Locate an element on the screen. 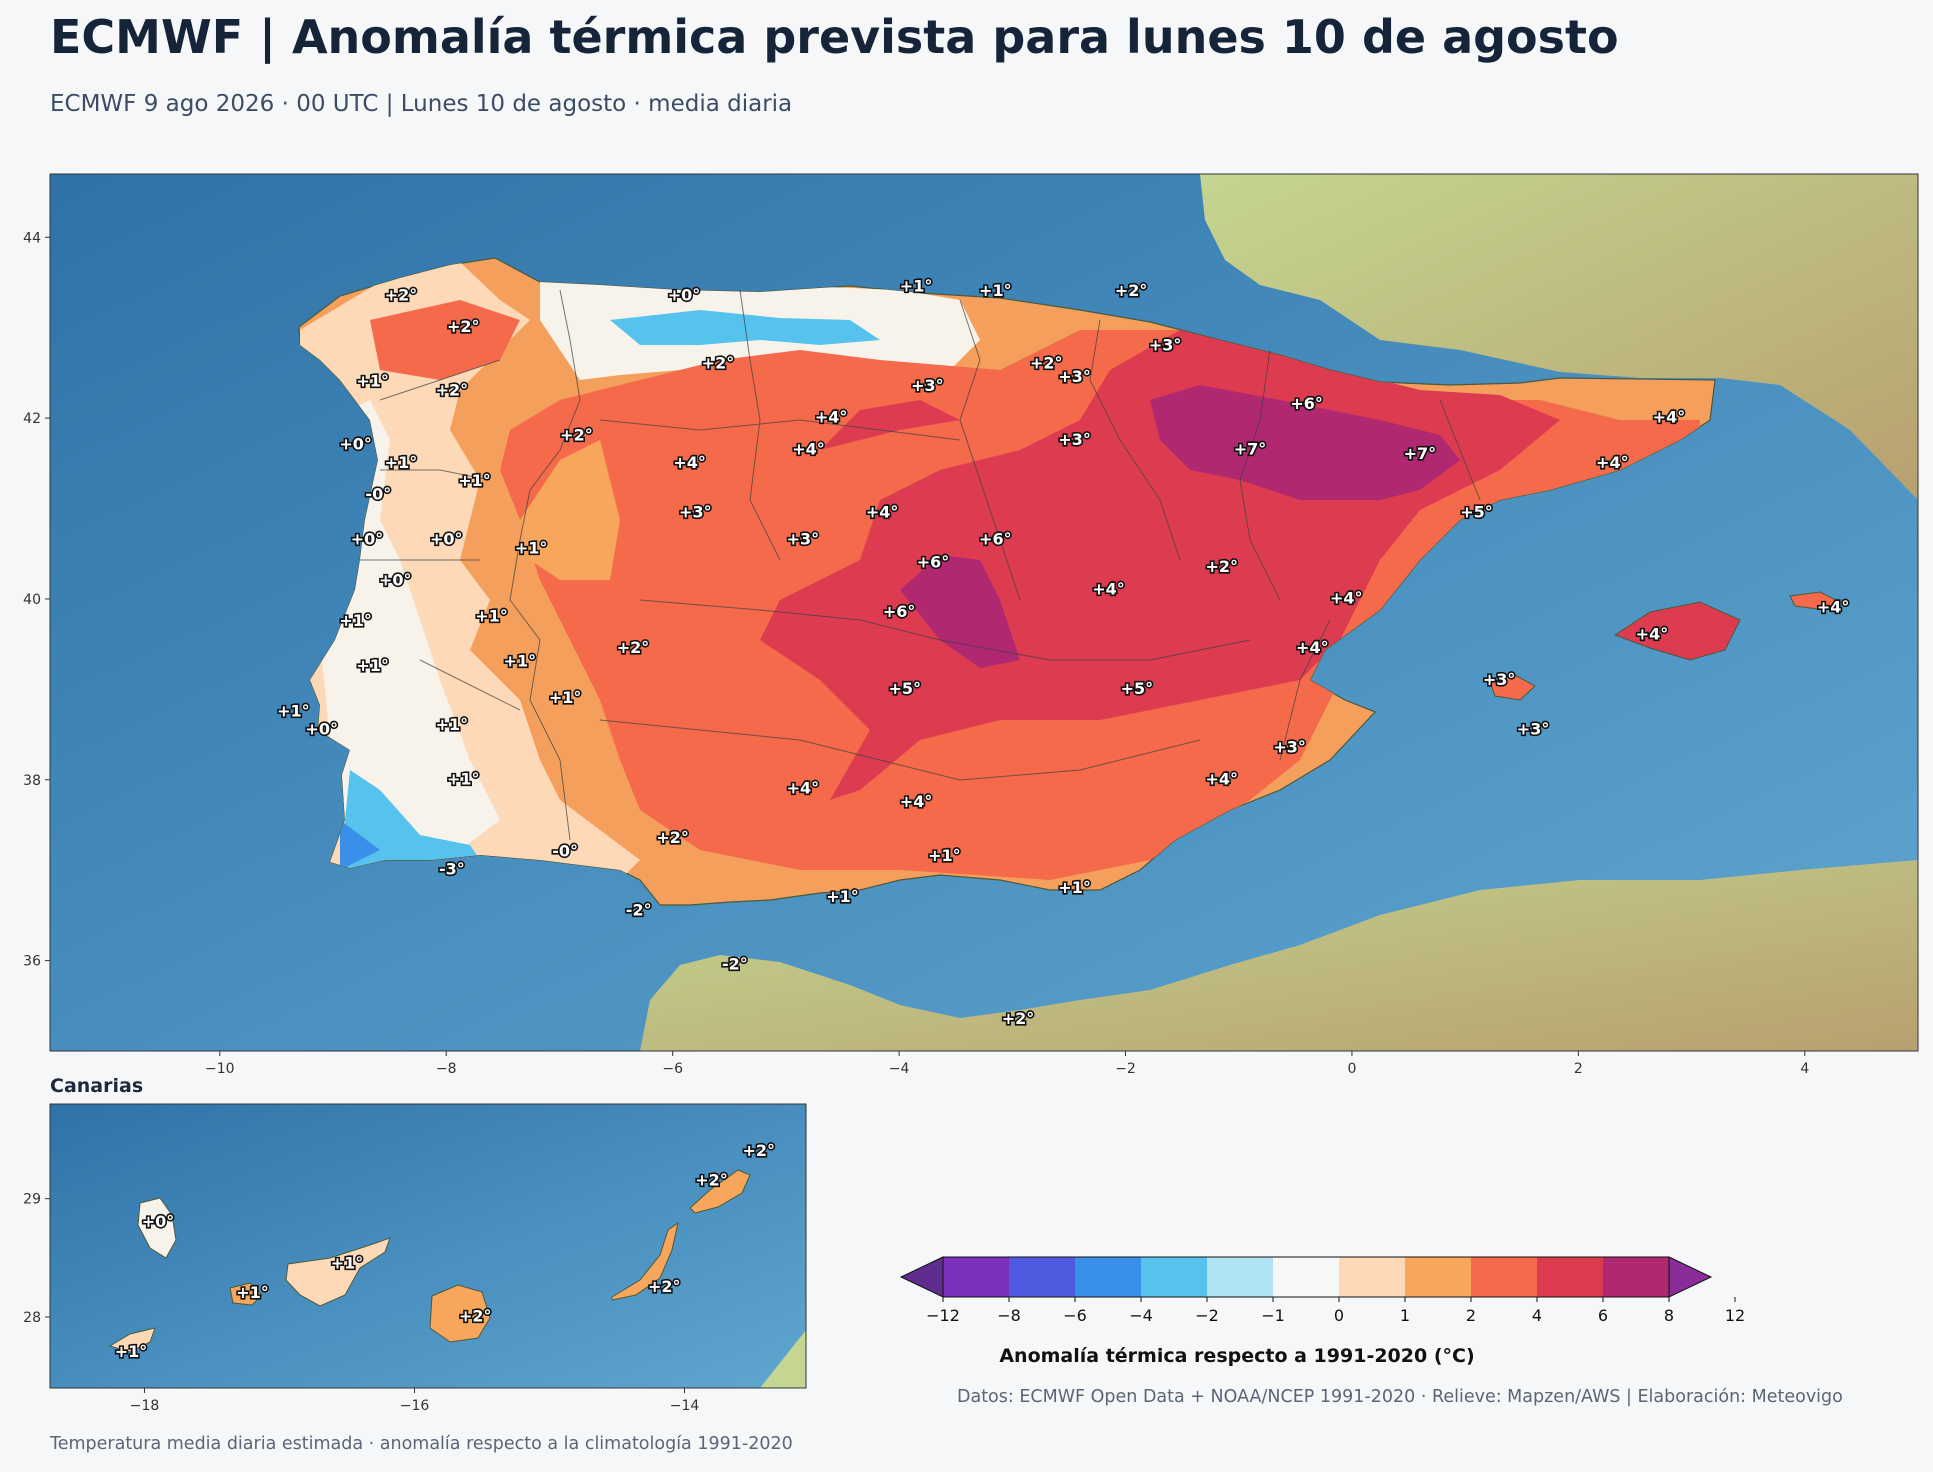 The width and height of the screenshot is (1933, 1472). inset-map-axes: −18 −16 −14 29 28 is located at coordinates (361, 1303).